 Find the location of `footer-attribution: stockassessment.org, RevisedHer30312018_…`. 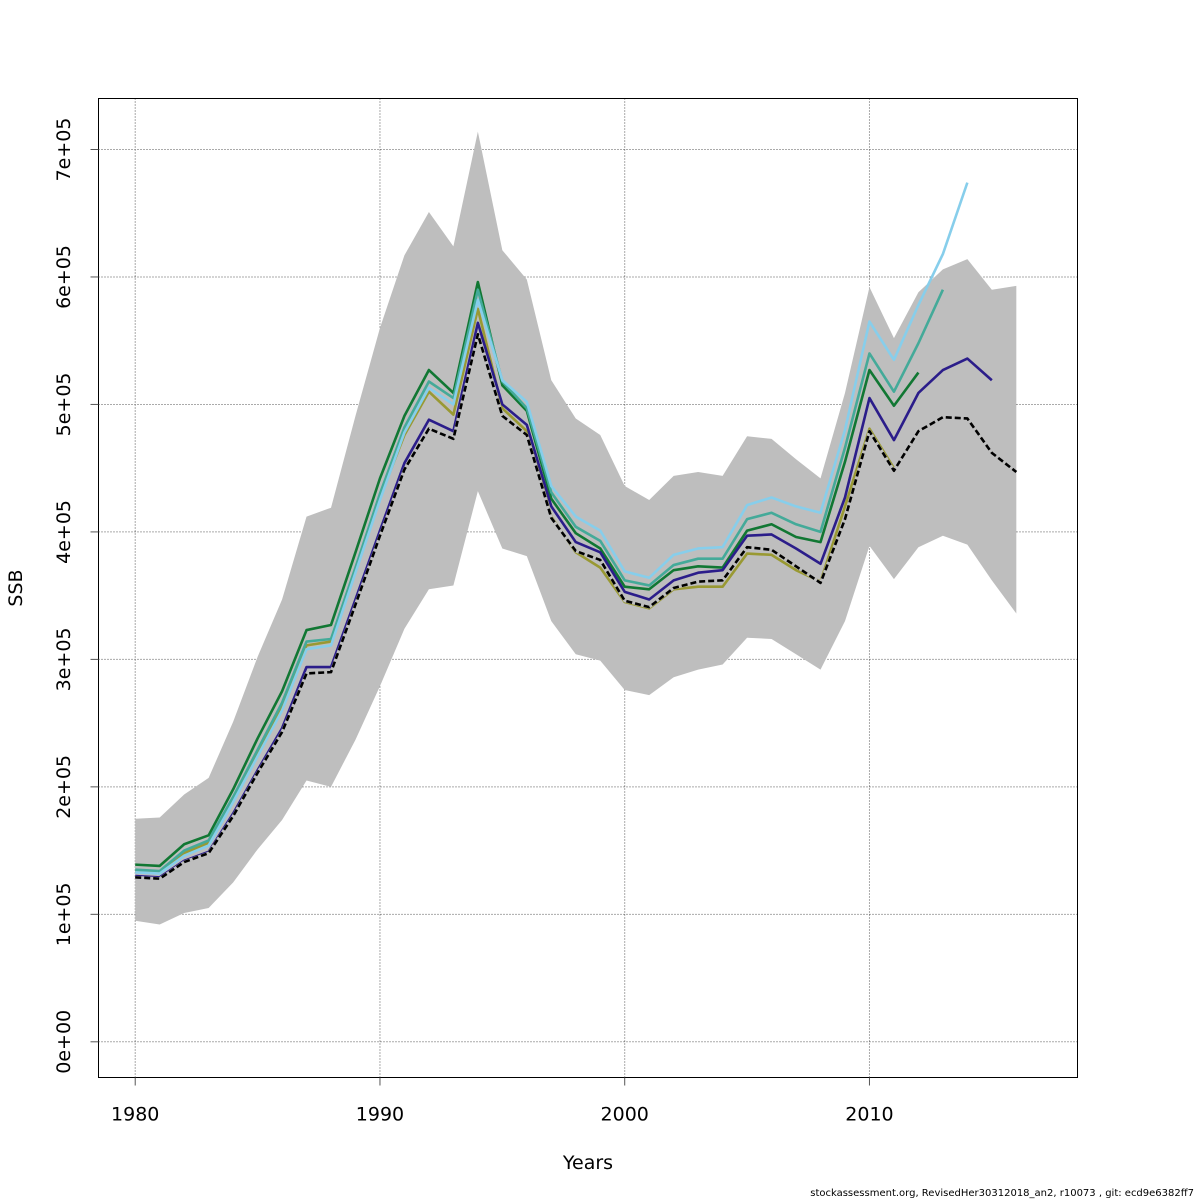

footer-attribution: stockassessment.org, RevisedHer30312018_… is located at coordinates (1002, 1193).